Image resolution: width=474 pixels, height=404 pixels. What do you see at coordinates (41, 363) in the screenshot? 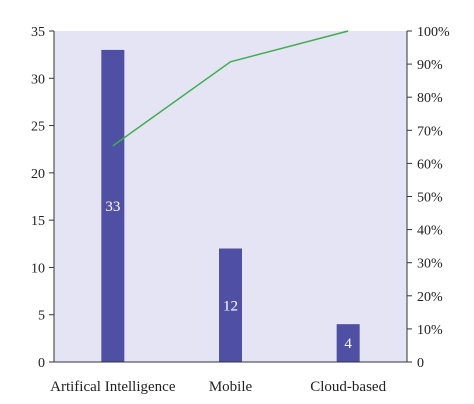
I see `y-tick-label: 0` at bounding box center [41, 363].